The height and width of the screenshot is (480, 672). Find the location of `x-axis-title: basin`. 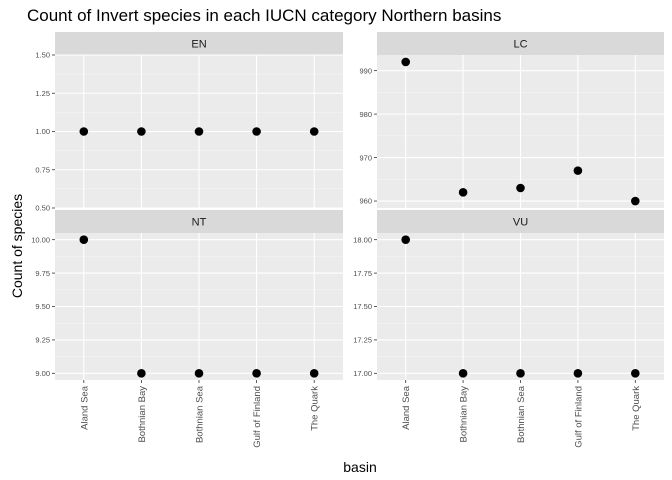

x-axis-title: basin is located at coordinates (359, 467).